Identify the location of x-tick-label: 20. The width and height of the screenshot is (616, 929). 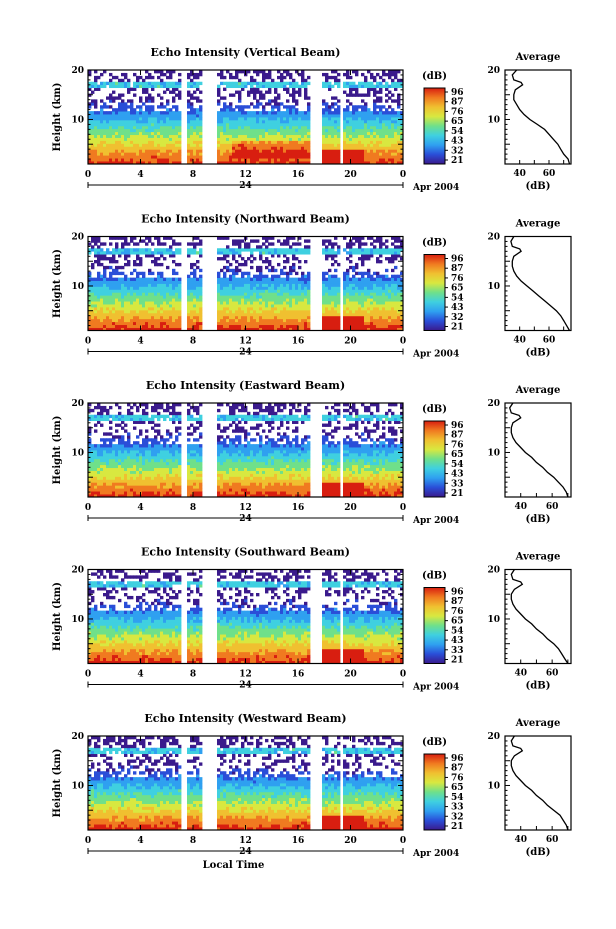
(350, 508).